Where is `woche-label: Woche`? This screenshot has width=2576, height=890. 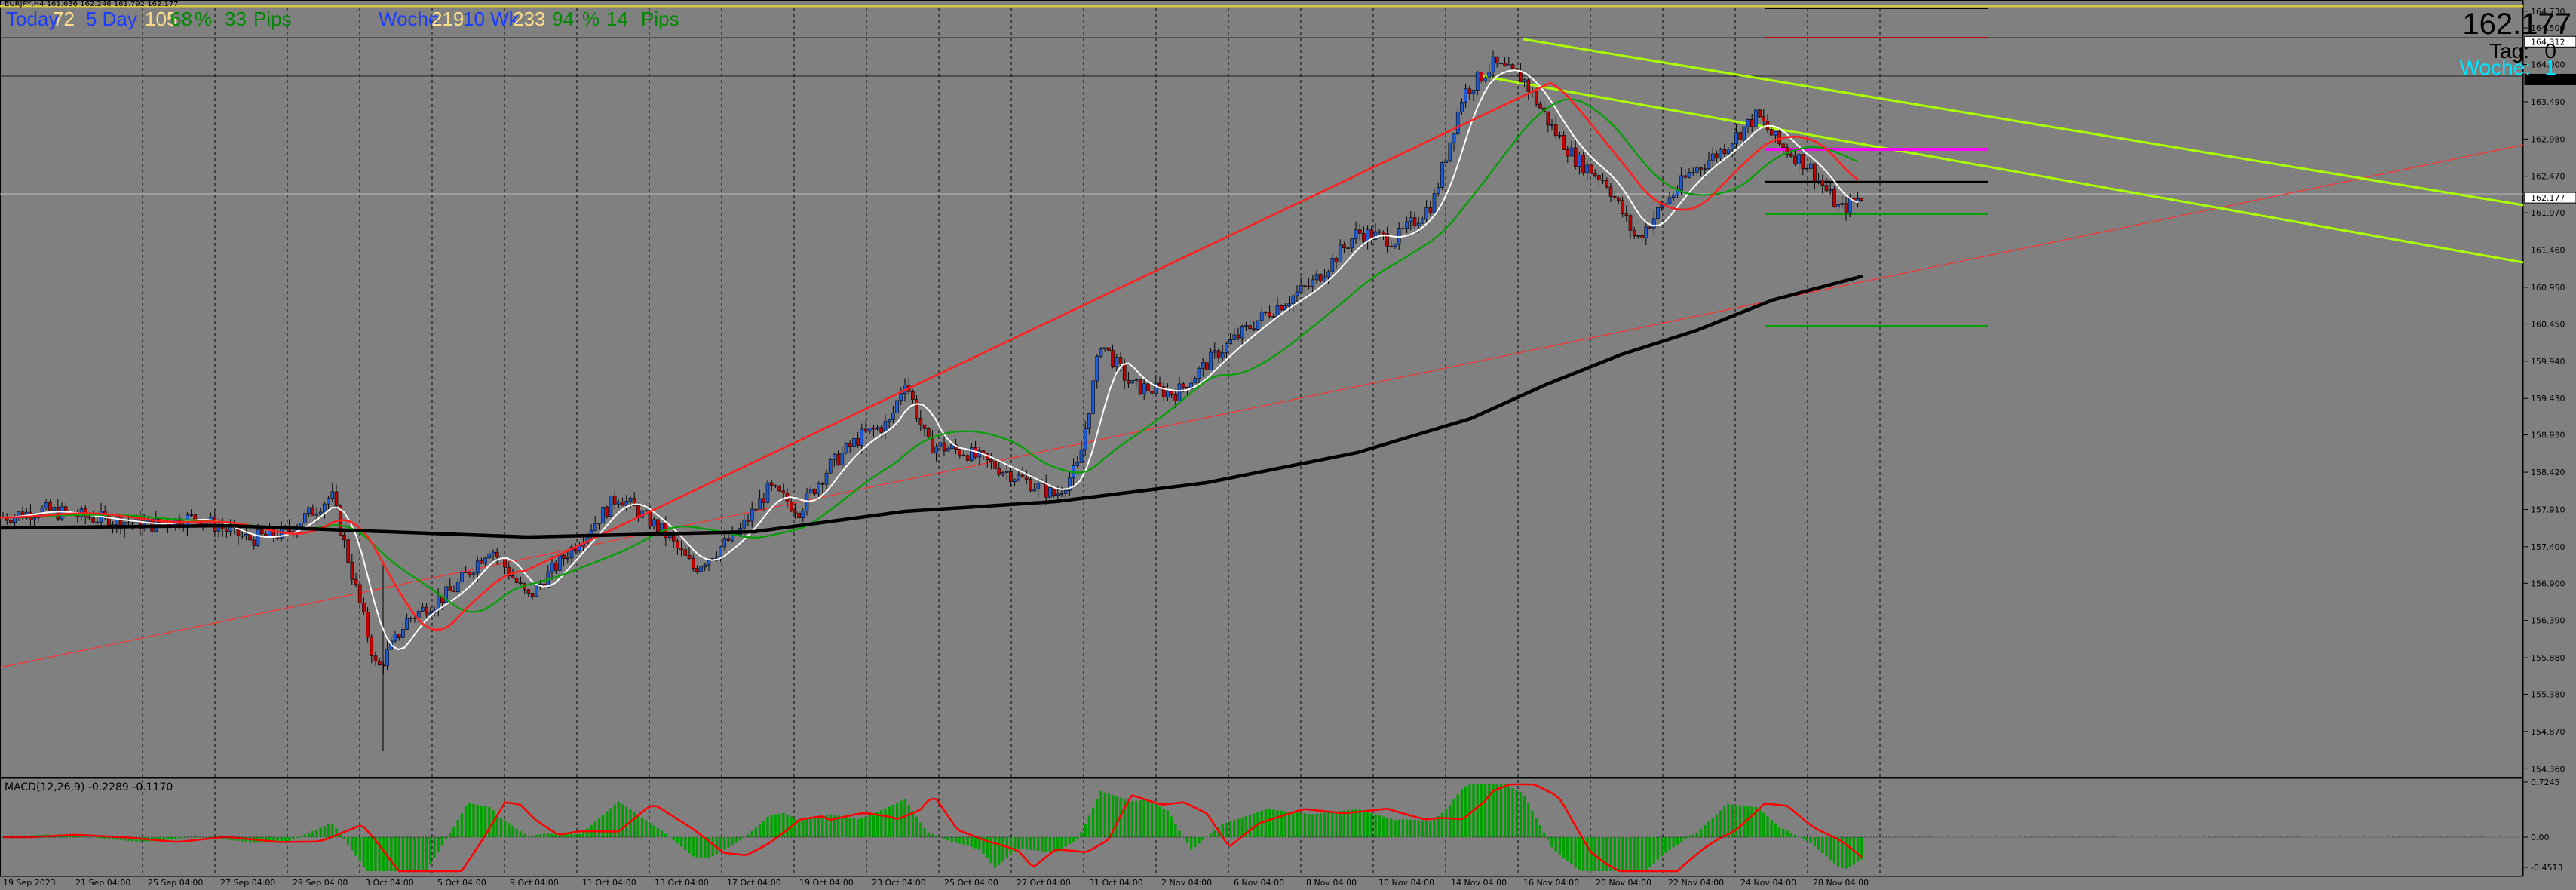
woche-label: Woche is located at coordinates (409, 19).